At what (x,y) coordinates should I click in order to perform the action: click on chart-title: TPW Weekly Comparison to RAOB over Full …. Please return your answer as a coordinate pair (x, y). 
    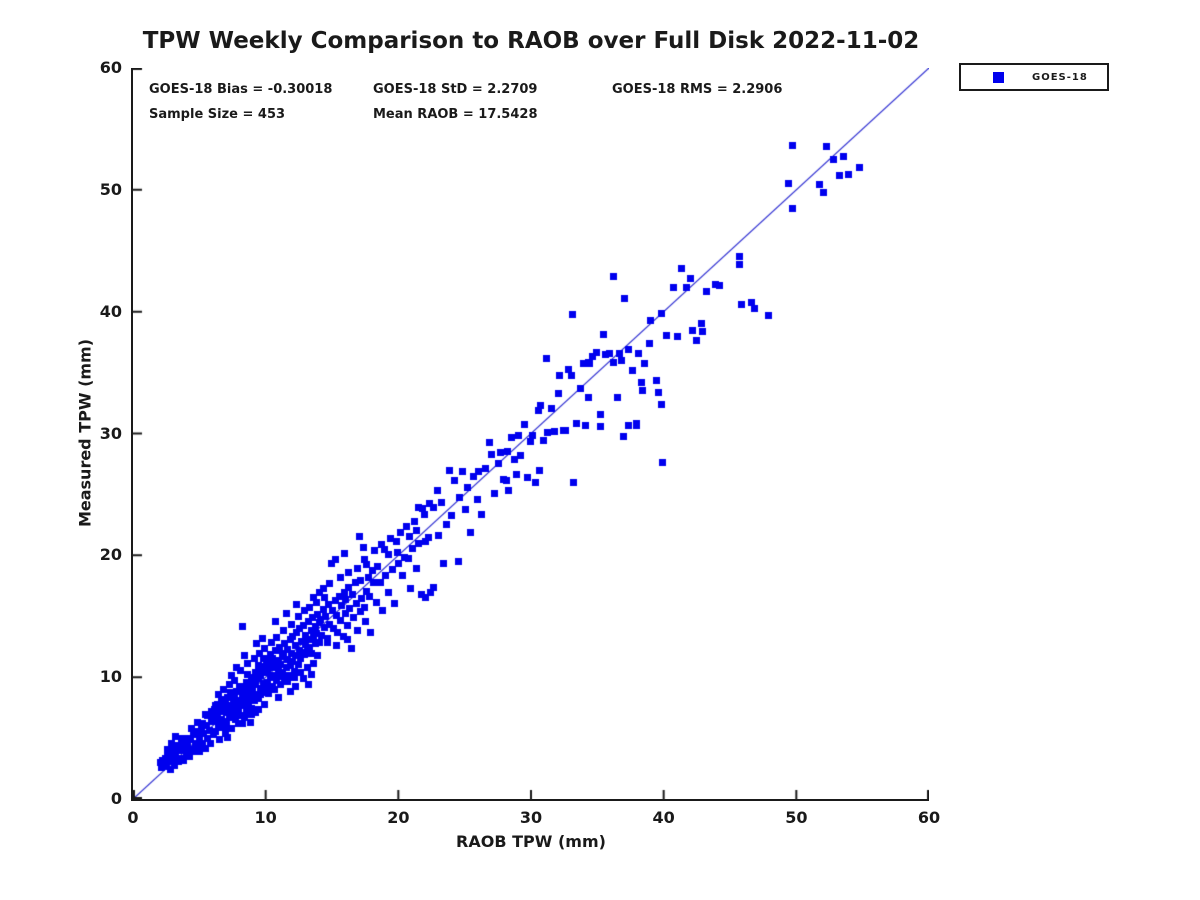
    Looking at the image, I should click on (531, 41).